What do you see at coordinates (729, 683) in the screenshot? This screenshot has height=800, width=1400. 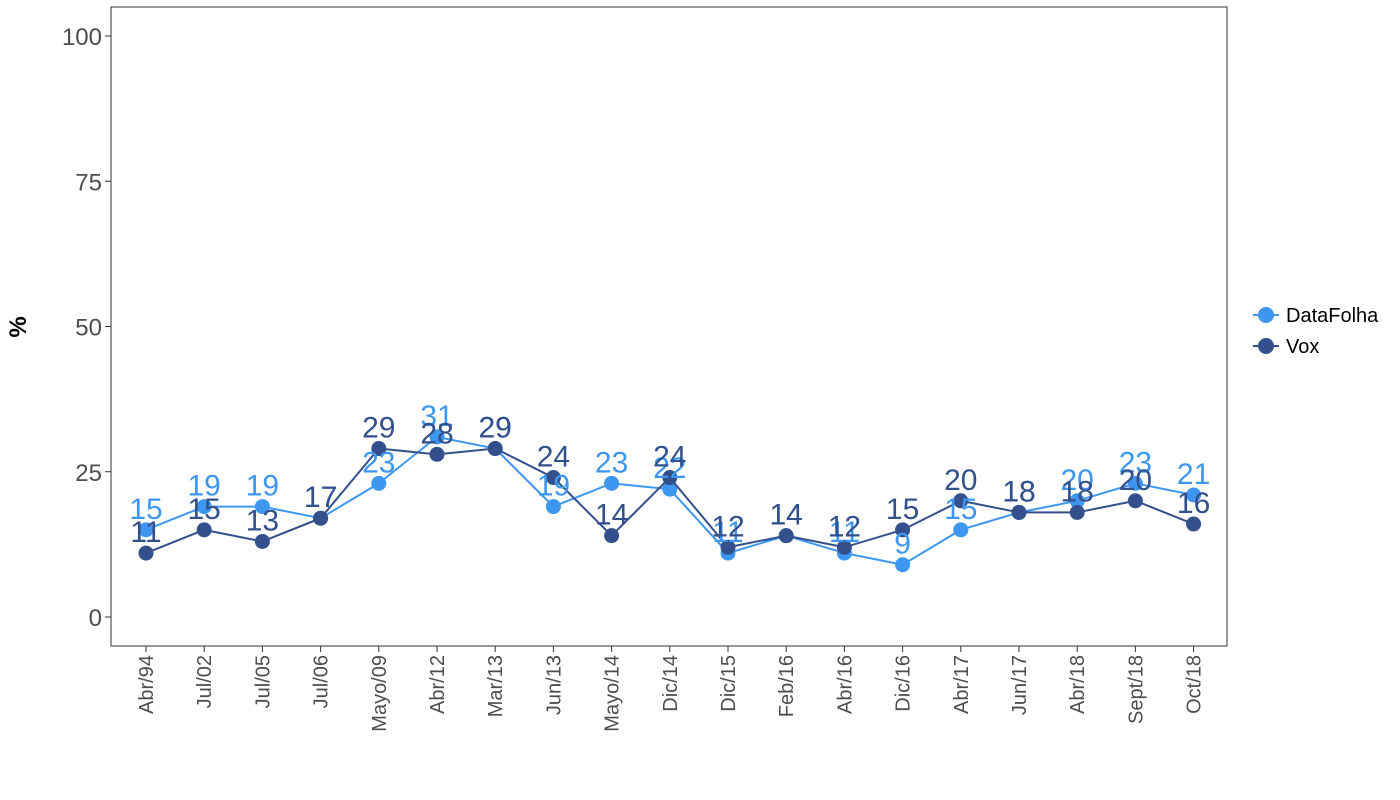 I see `x-tick-label: Dic/15` at bounding box center [729, 683].